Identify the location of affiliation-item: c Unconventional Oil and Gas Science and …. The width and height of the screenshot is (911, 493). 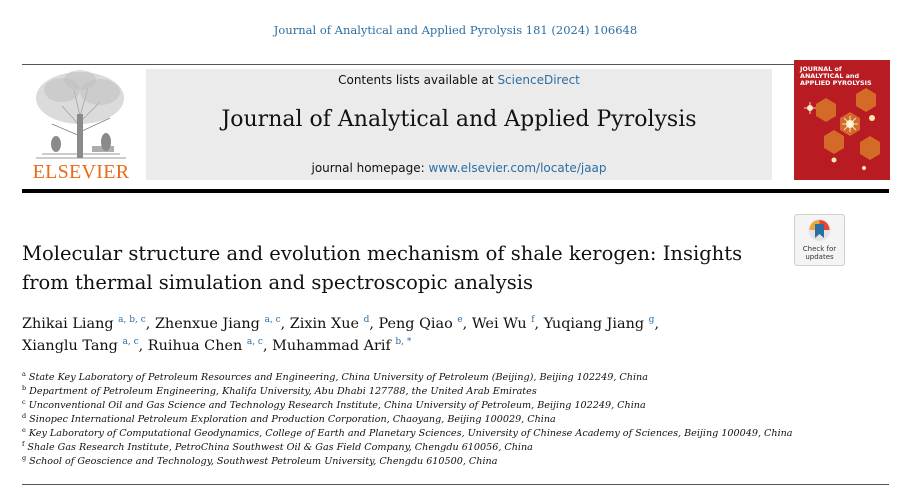
(452, 406).